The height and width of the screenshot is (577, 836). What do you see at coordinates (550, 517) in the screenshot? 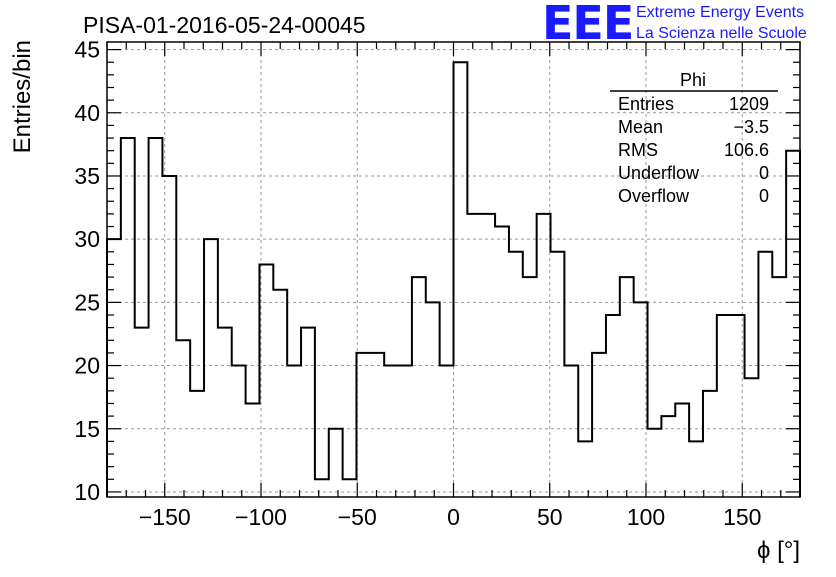
I see `x-tick-label: 50` at bounding box center [550, 517].